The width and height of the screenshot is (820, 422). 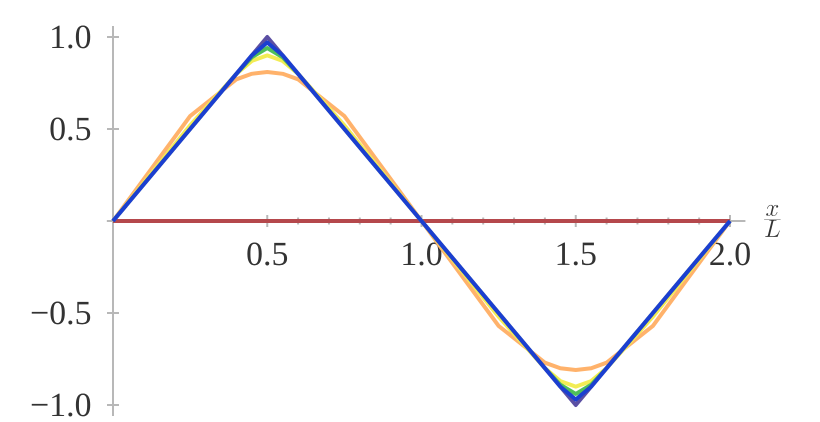 I want to click on x-tick-label: 0.5, so click(x=267, y=254).